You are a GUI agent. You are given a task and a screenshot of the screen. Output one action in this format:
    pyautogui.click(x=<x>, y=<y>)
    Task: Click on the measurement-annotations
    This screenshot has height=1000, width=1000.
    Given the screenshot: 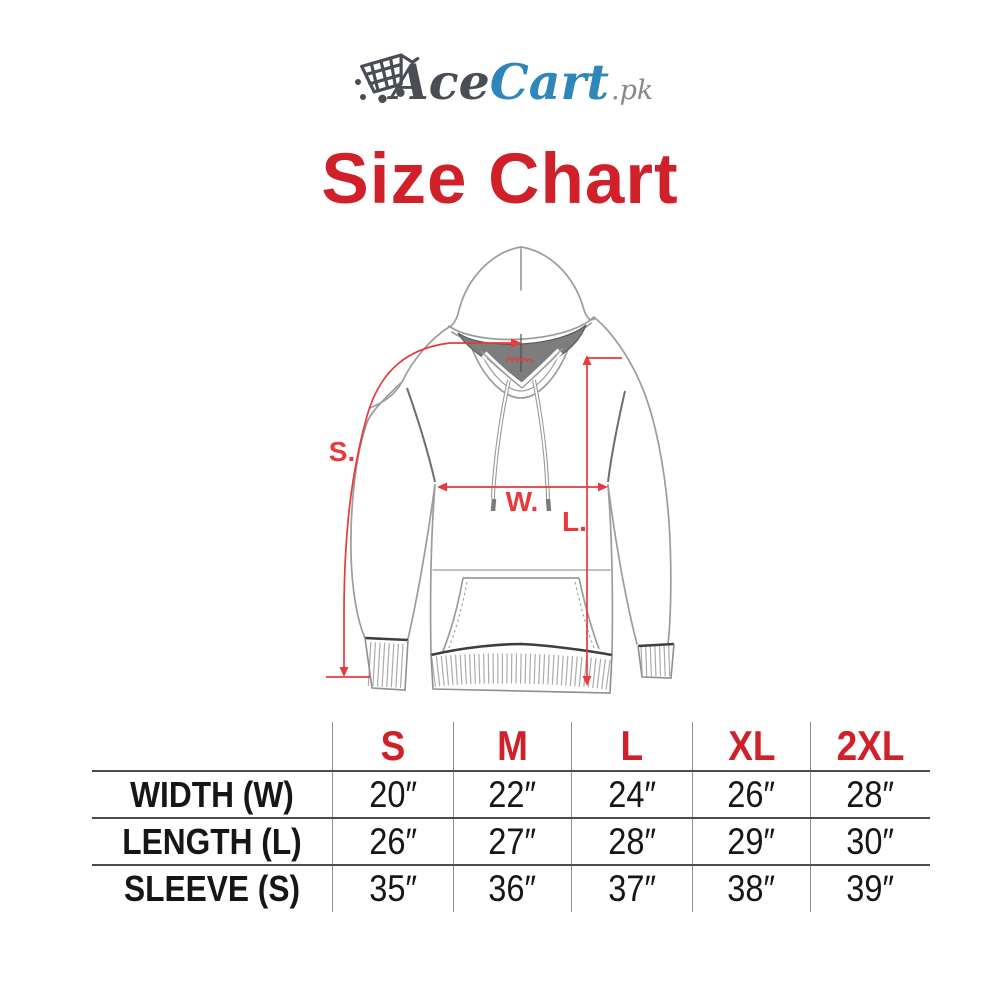 What is the action you would take?
    pyautogui.click(x=474, y=512)
    